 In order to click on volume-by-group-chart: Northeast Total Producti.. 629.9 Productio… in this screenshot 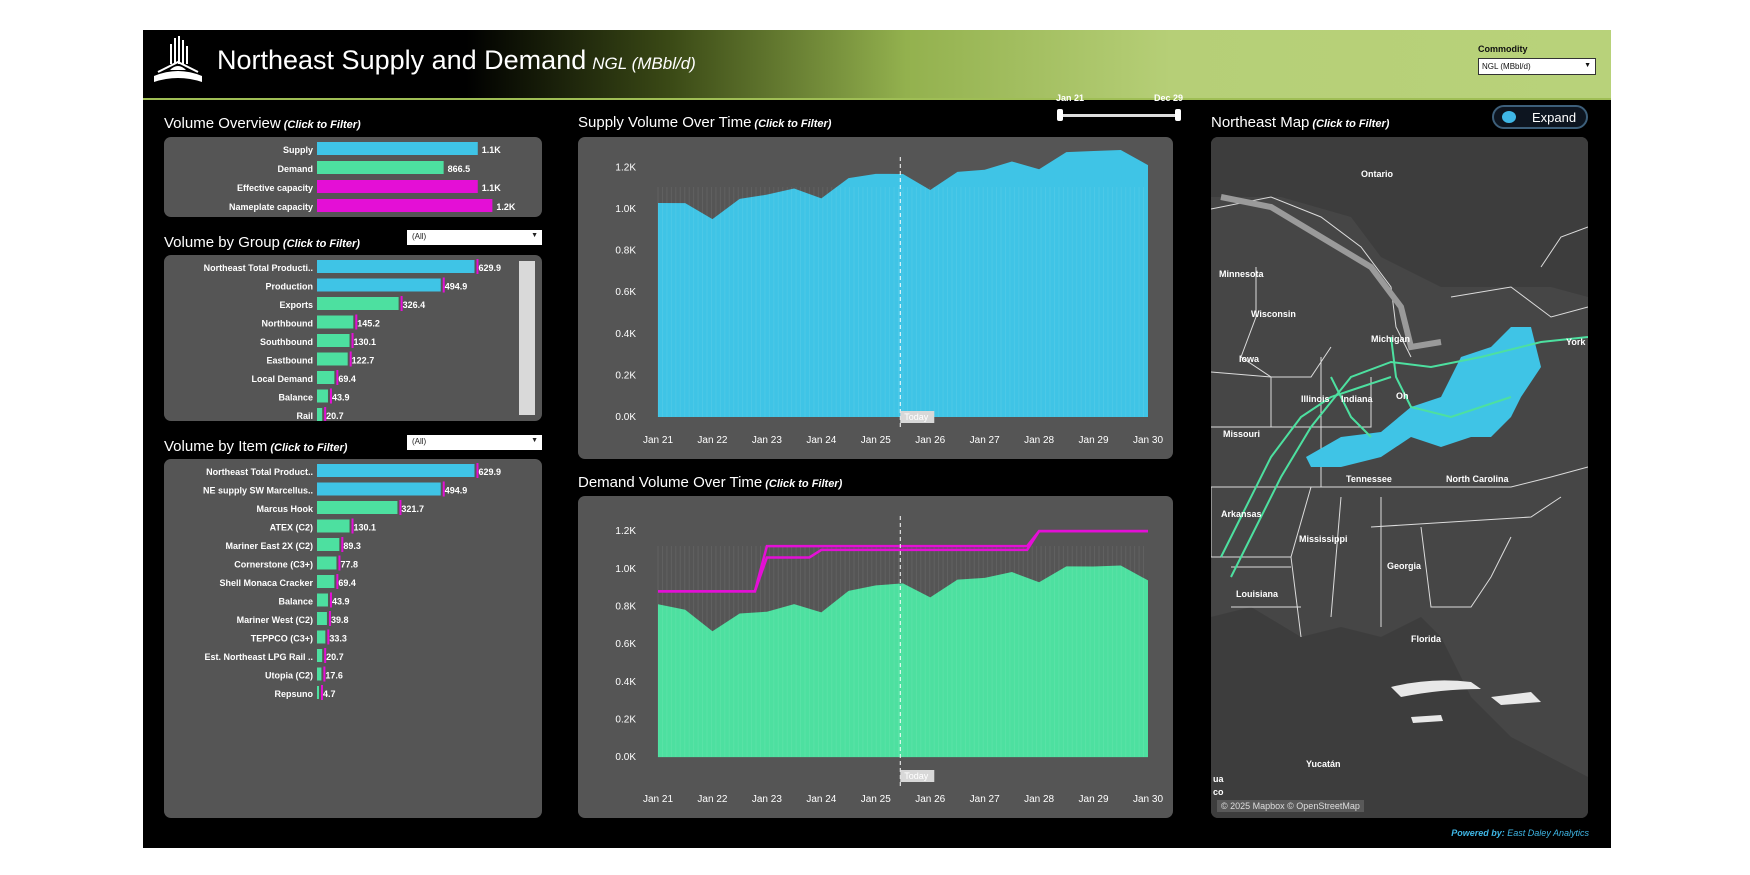, I will do `click(353, 338)`.